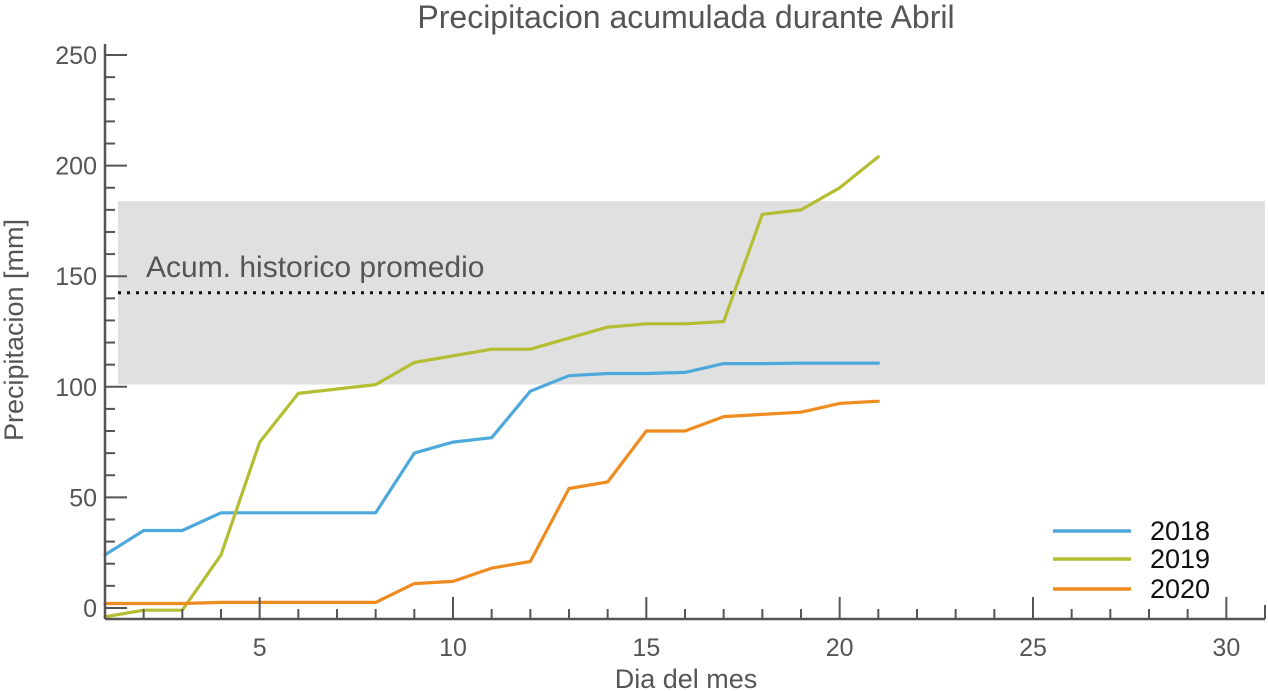 The image size is (1268, 691). What do you see at coordinates (1226, 648) in the screenshot?
I see `x-tick-label: 30` at bounding box center [1226, 648].